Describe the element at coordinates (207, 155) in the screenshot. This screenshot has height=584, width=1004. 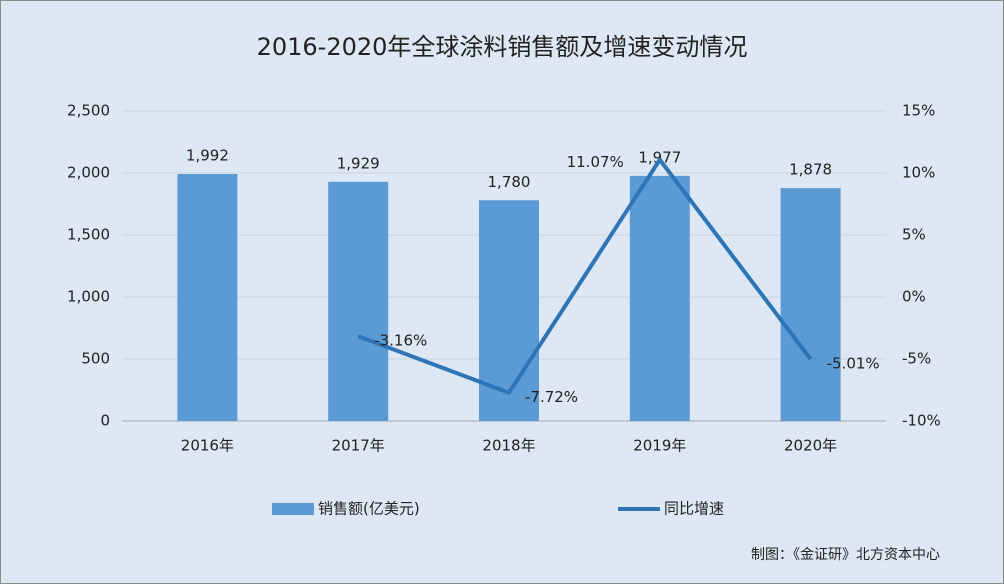
I see `bar-value-label: 1,992` at that location.